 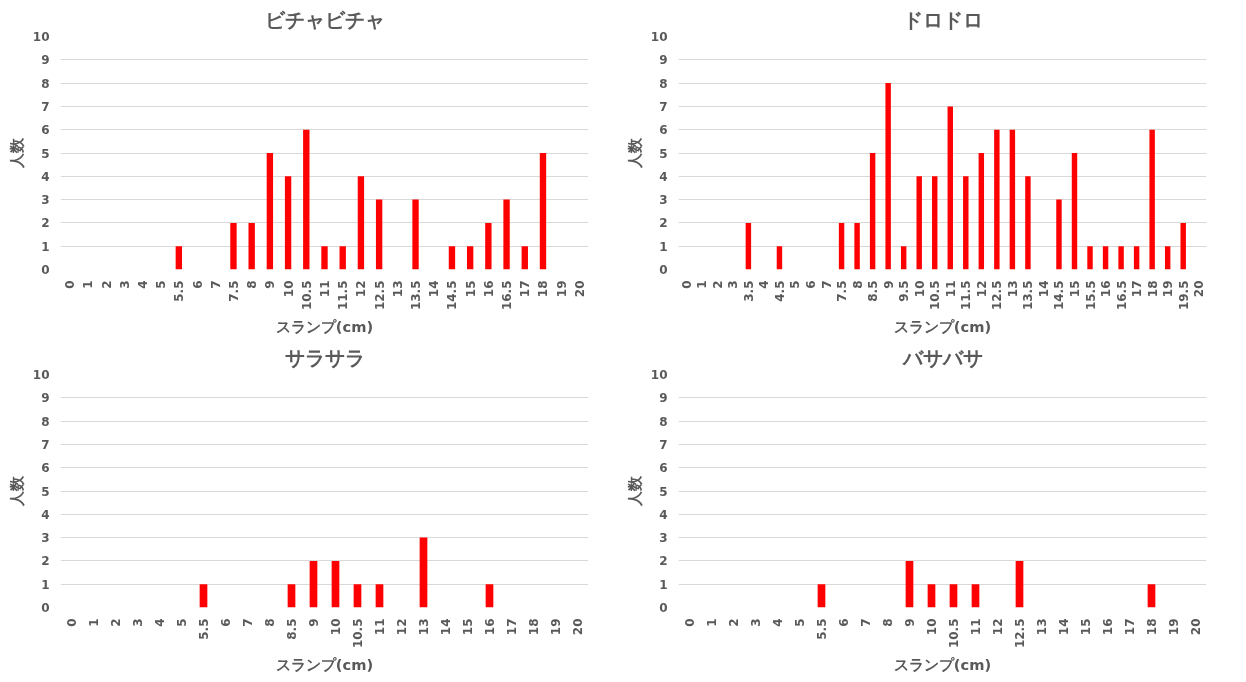 What do you see at coordinates (197, 284) in the screenshot?
I see `x-tick-label: 6` at bounding box center [197, 284].